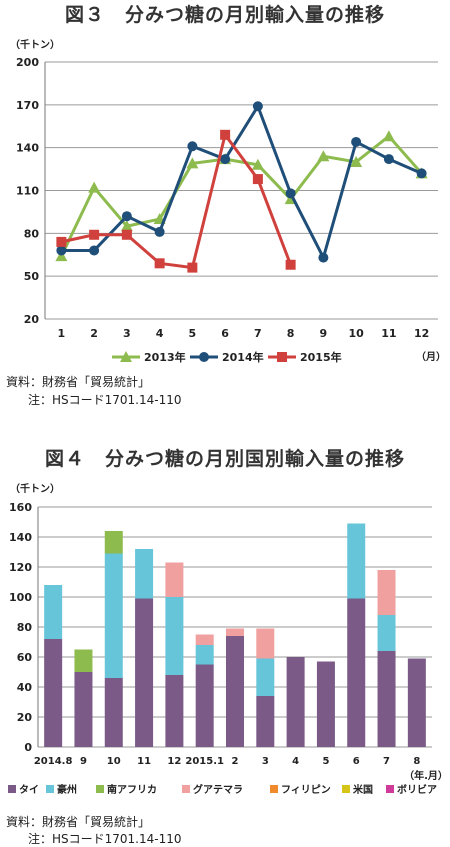  Describe the element at coordinates (28, 747) in the screenshot. I see `y-tick-label: 0` at that location.